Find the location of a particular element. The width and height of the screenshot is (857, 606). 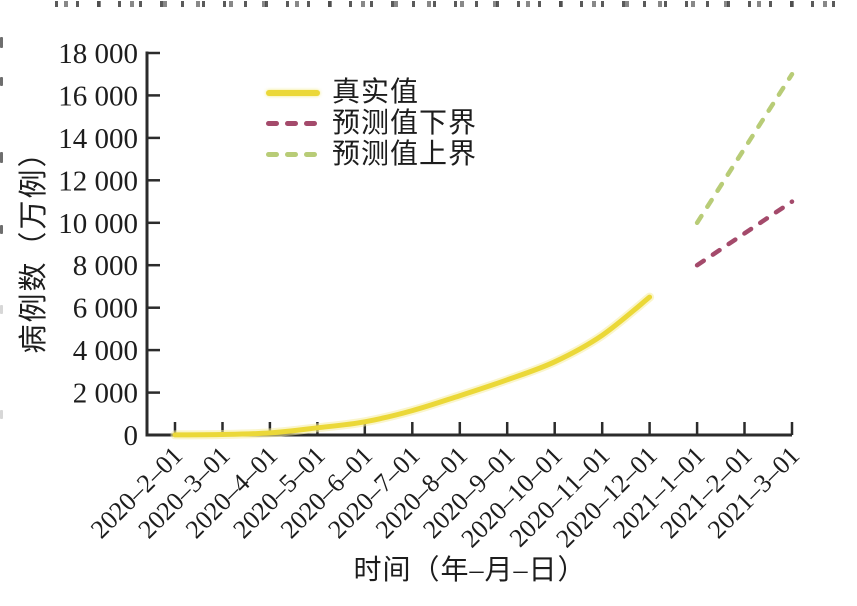

legend-item-actual: 真实值 is located at coordinates (371, 92).